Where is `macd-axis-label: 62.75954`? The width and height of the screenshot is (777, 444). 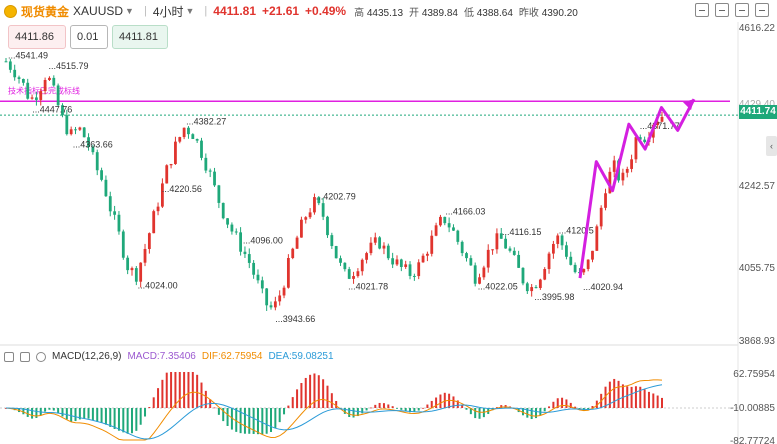
macd-axis-label: 62.75954 is located at coordinates (754, 374).